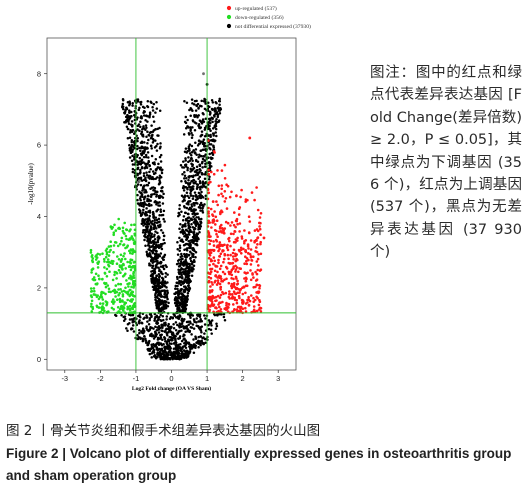 The image size is (530, 497). Describe the element at coordinates (64, 378) in the screenshot. I see `x-tick-label: -3` at that location.